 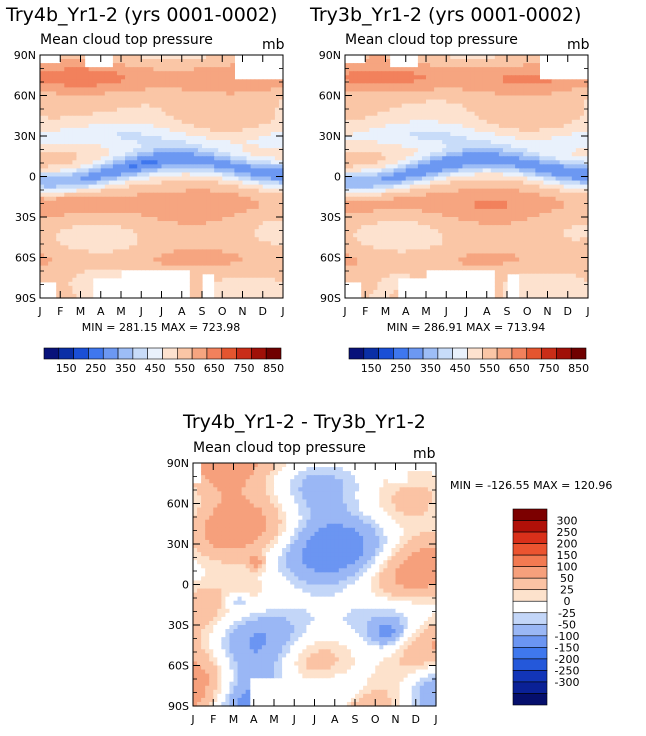 I want to click on cbar3-label: -150, so click(x=567, y=647).